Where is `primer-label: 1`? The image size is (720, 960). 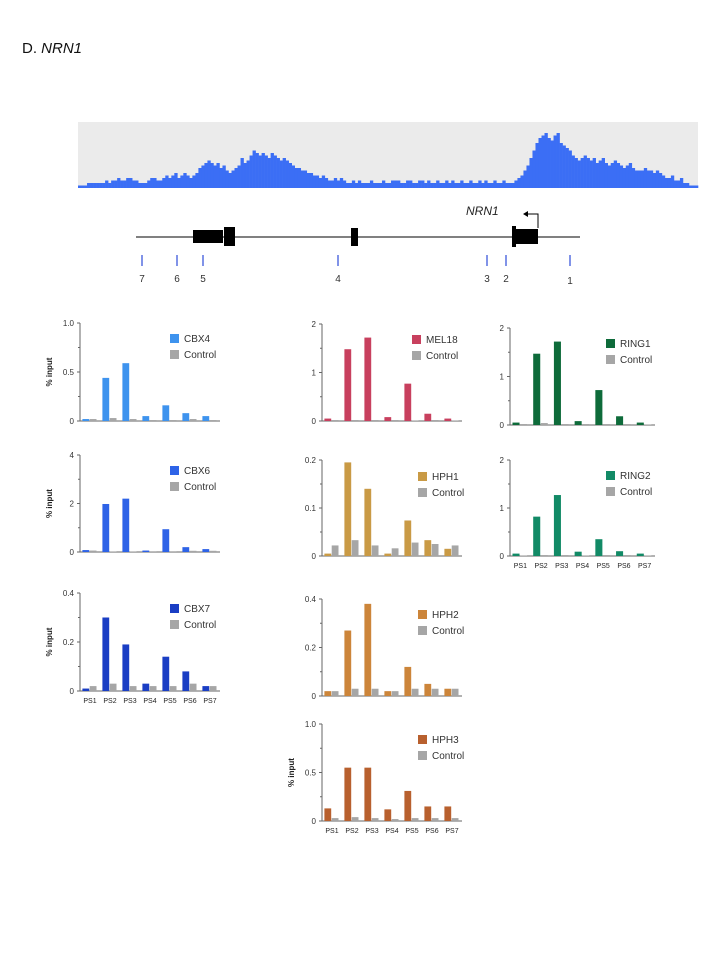 primer-label: 1 is located at coordinates (570, 281).